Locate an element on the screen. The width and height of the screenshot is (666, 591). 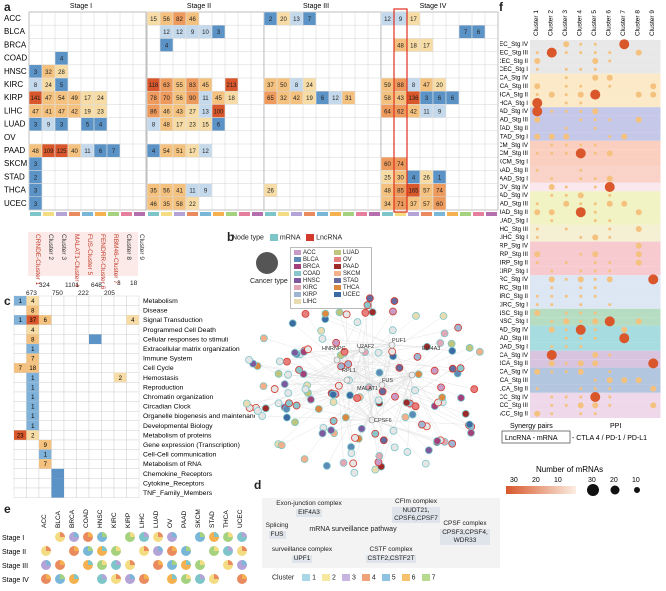
mrna-label: mRNA is located at coordinates (290, 238).